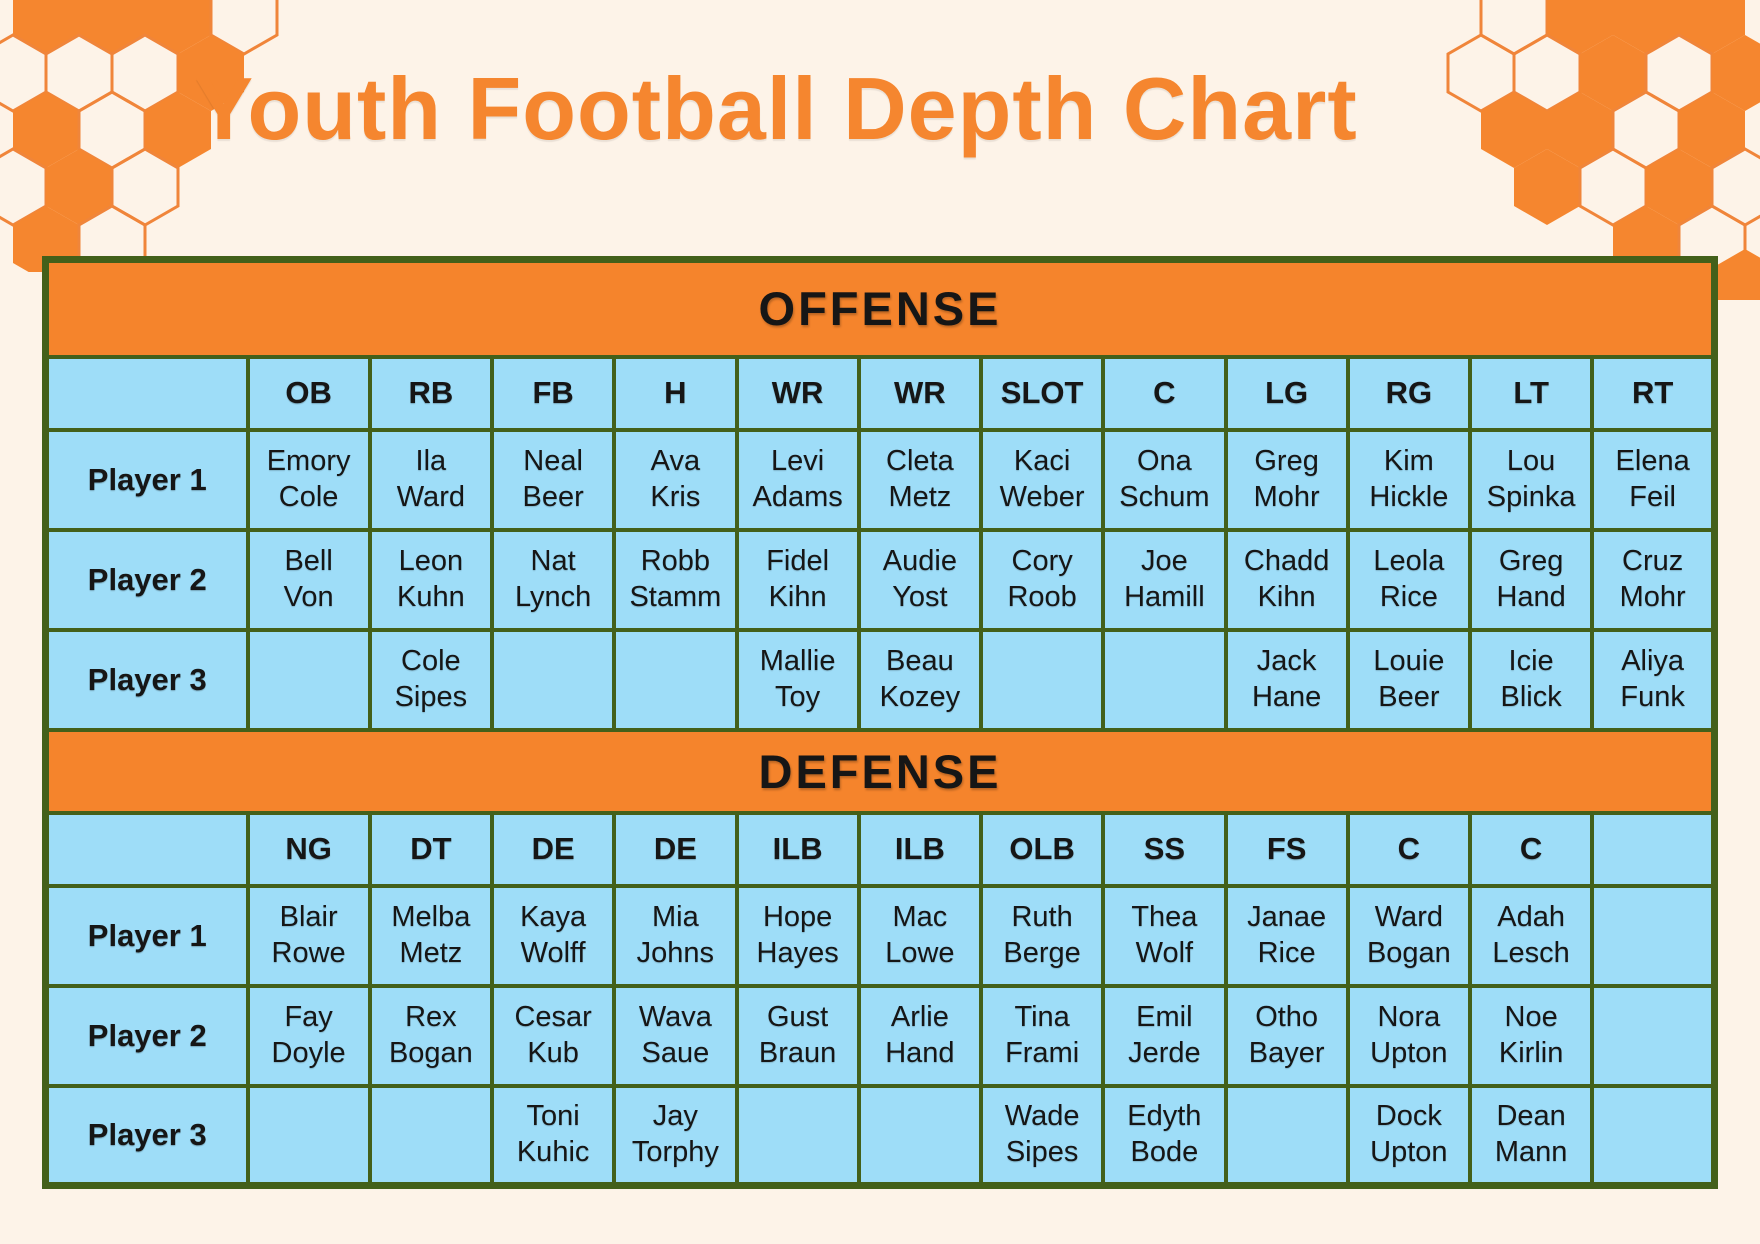  Describe the element at coordinates (1042, 579) in the screenshot. I see `player-cell: Cory Roob` at that location.